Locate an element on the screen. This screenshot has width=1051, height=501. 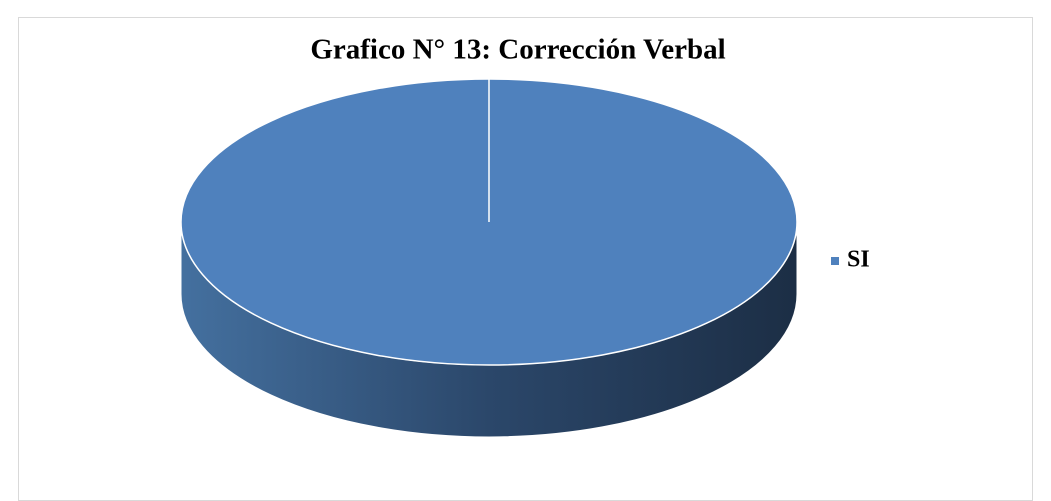
legend-swatch is located at coordinates (835, 261).